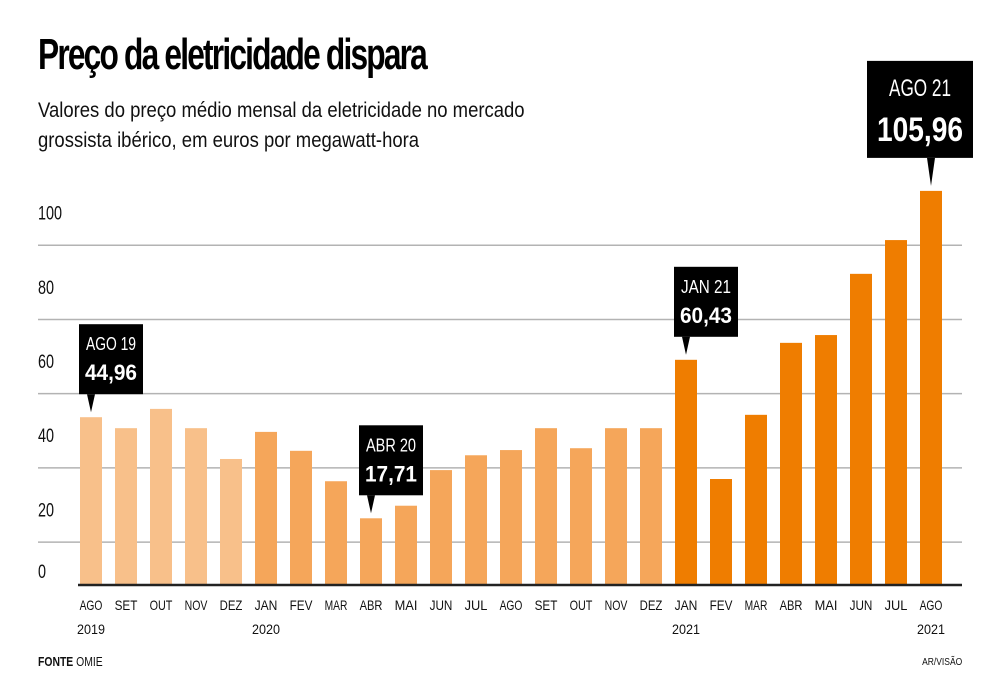  What do you see at coordinates (266, 629) in the screenshot?
I see `x-year-label: 2020` at bounding box center [266, 629].